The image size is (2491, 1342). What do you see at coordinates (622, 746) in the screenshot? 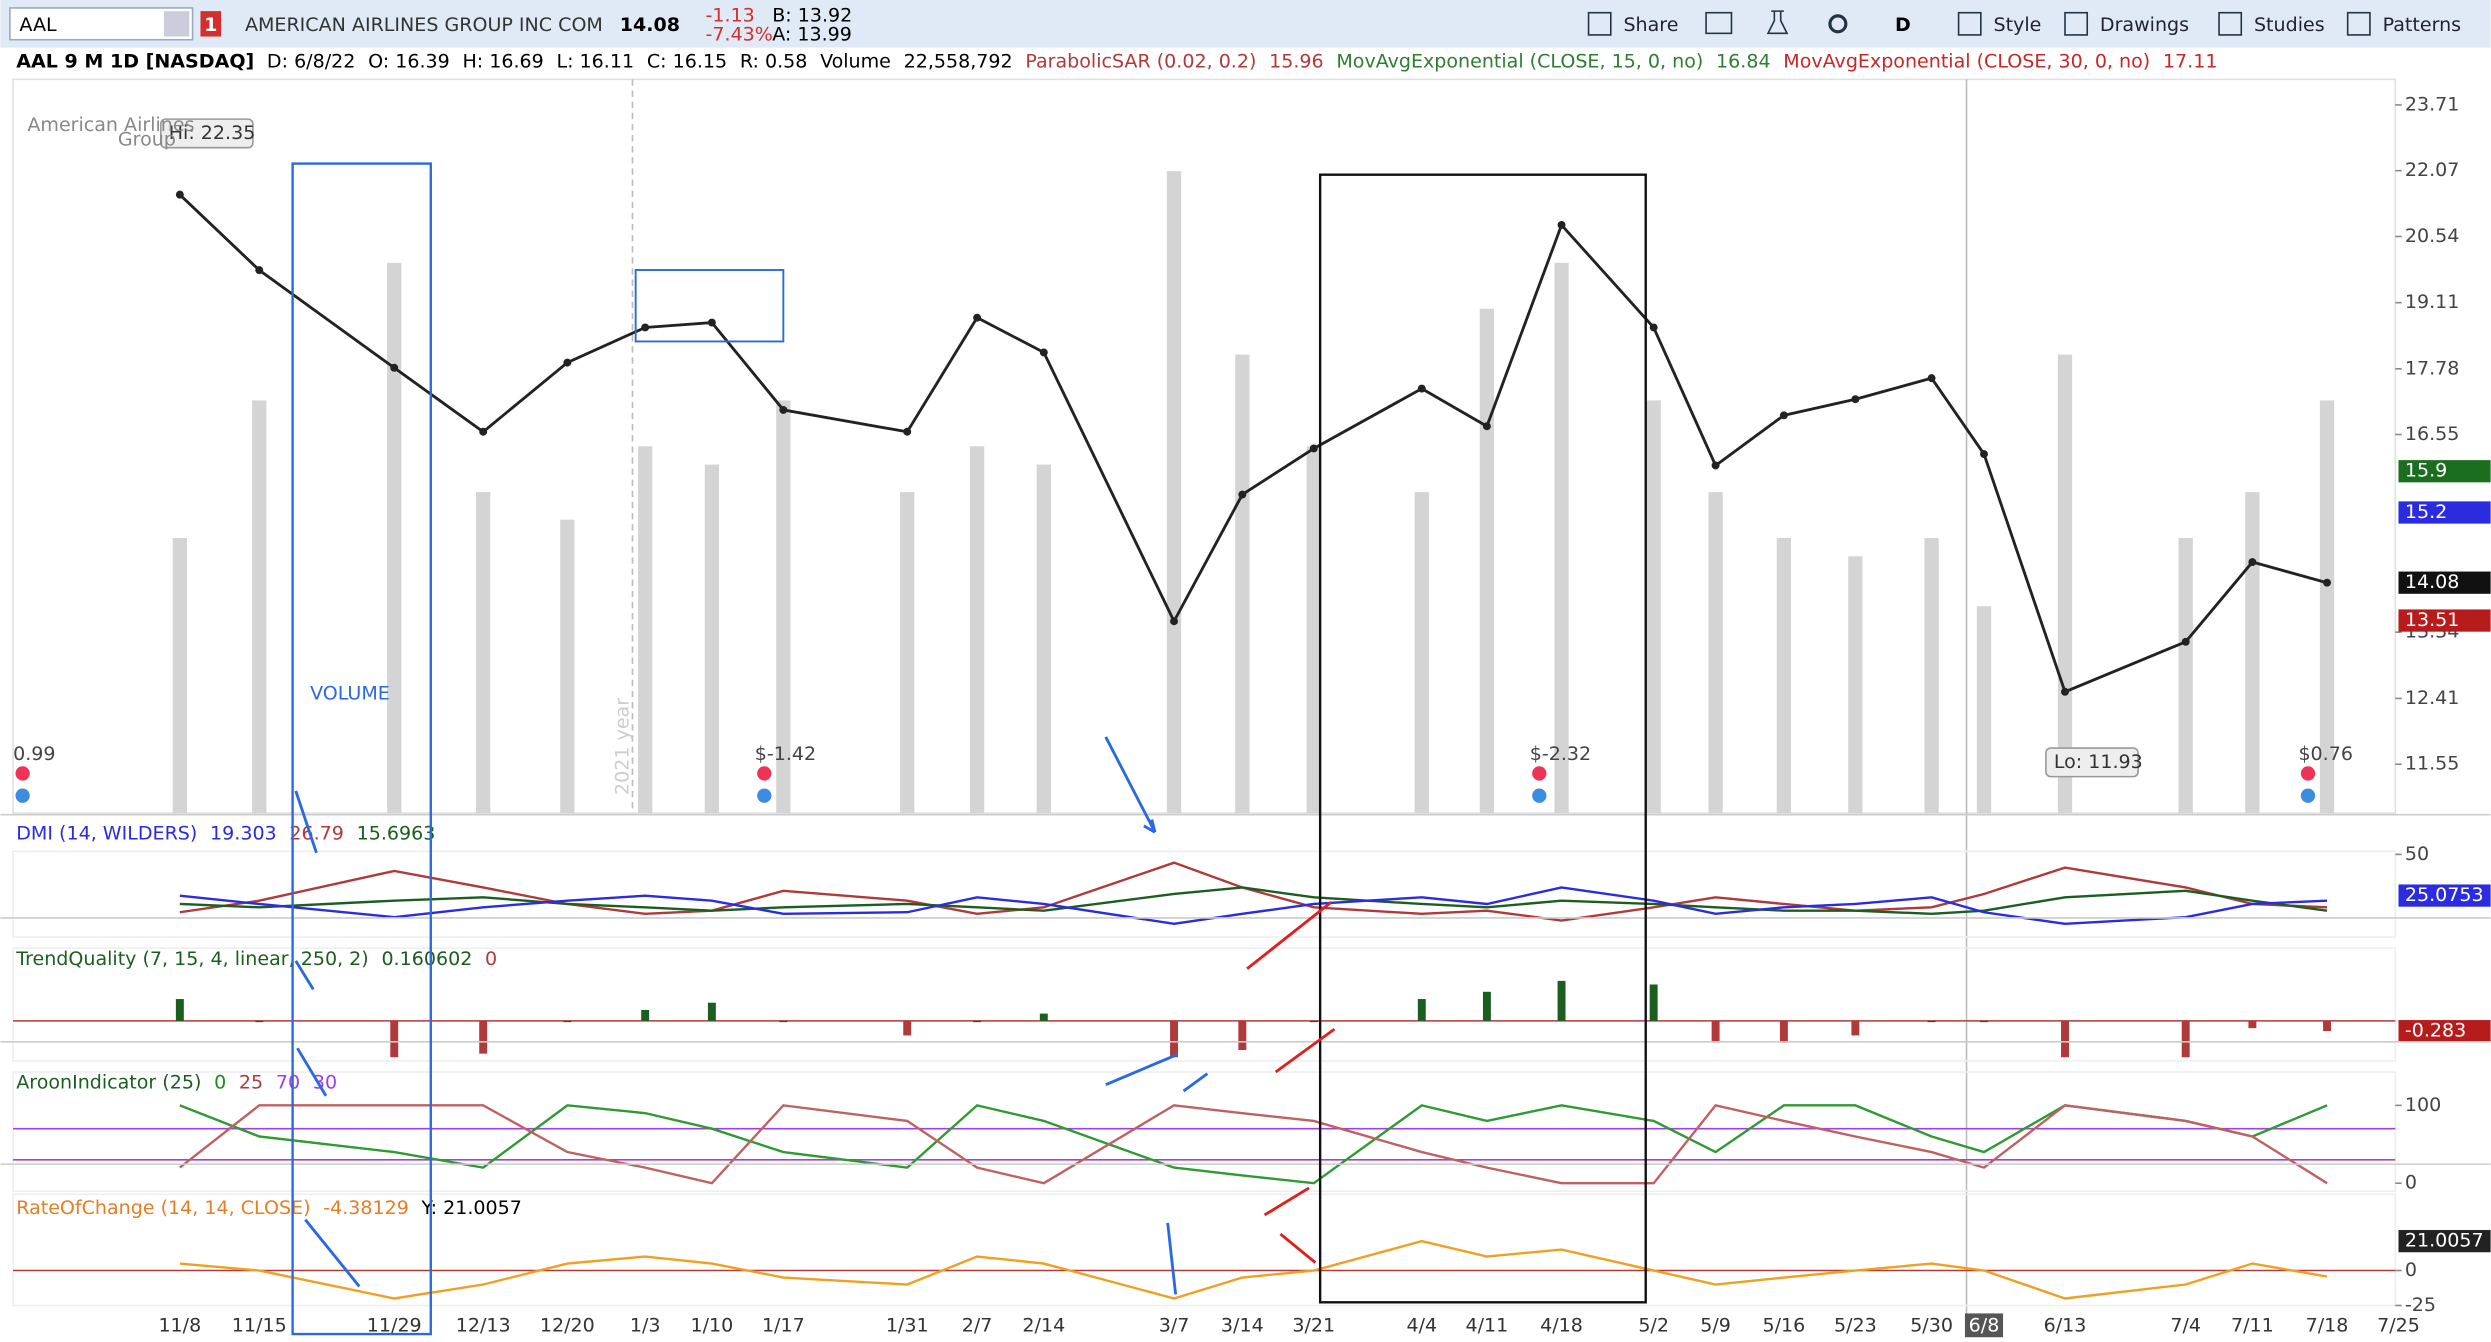
I see `year-marker: 2021 year` at bounding box center [622, 746].